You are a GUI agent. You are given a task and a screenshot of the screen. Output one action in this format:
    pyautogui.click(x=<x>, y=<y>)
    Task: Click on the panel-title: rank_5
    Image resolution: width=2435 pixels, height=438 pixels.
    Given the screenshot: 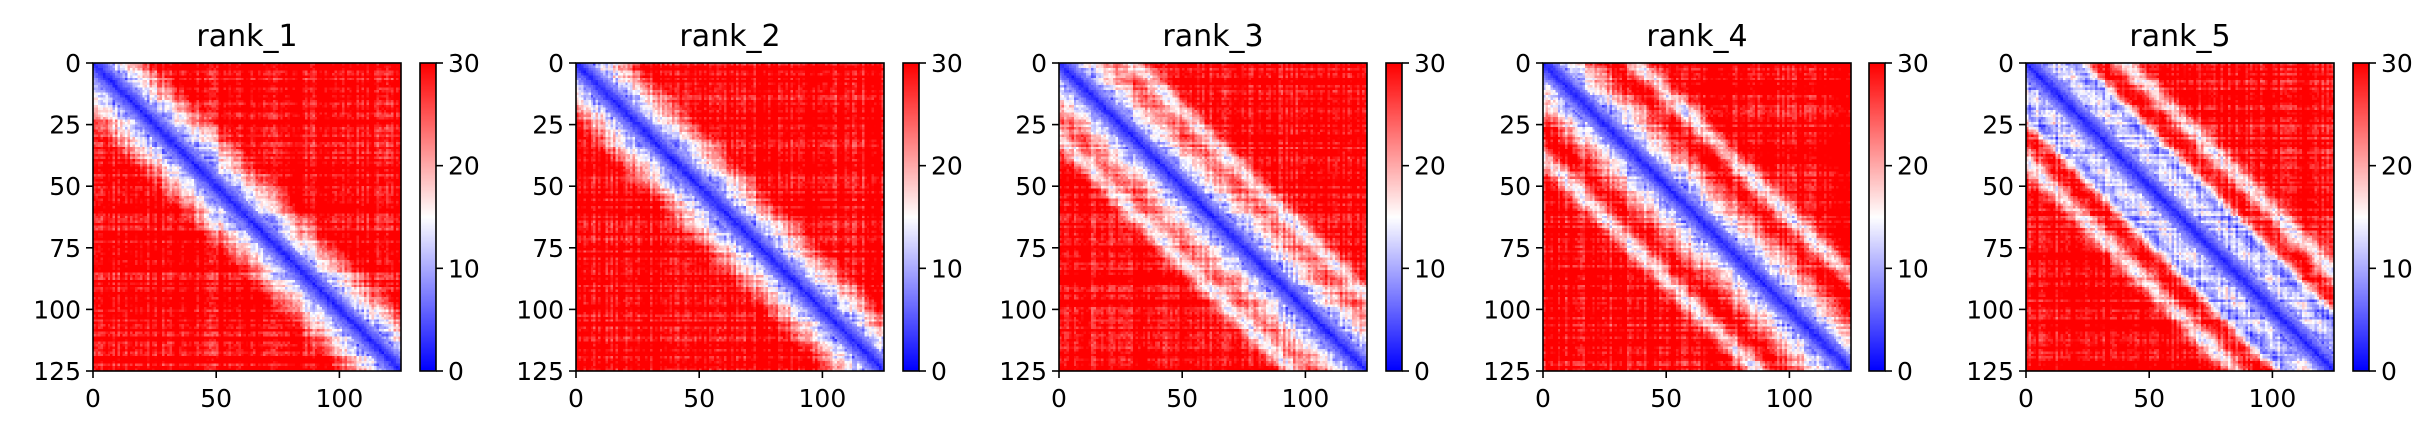 What is the action you would take?
    pyautogui.click(x=2179, y=36)
    